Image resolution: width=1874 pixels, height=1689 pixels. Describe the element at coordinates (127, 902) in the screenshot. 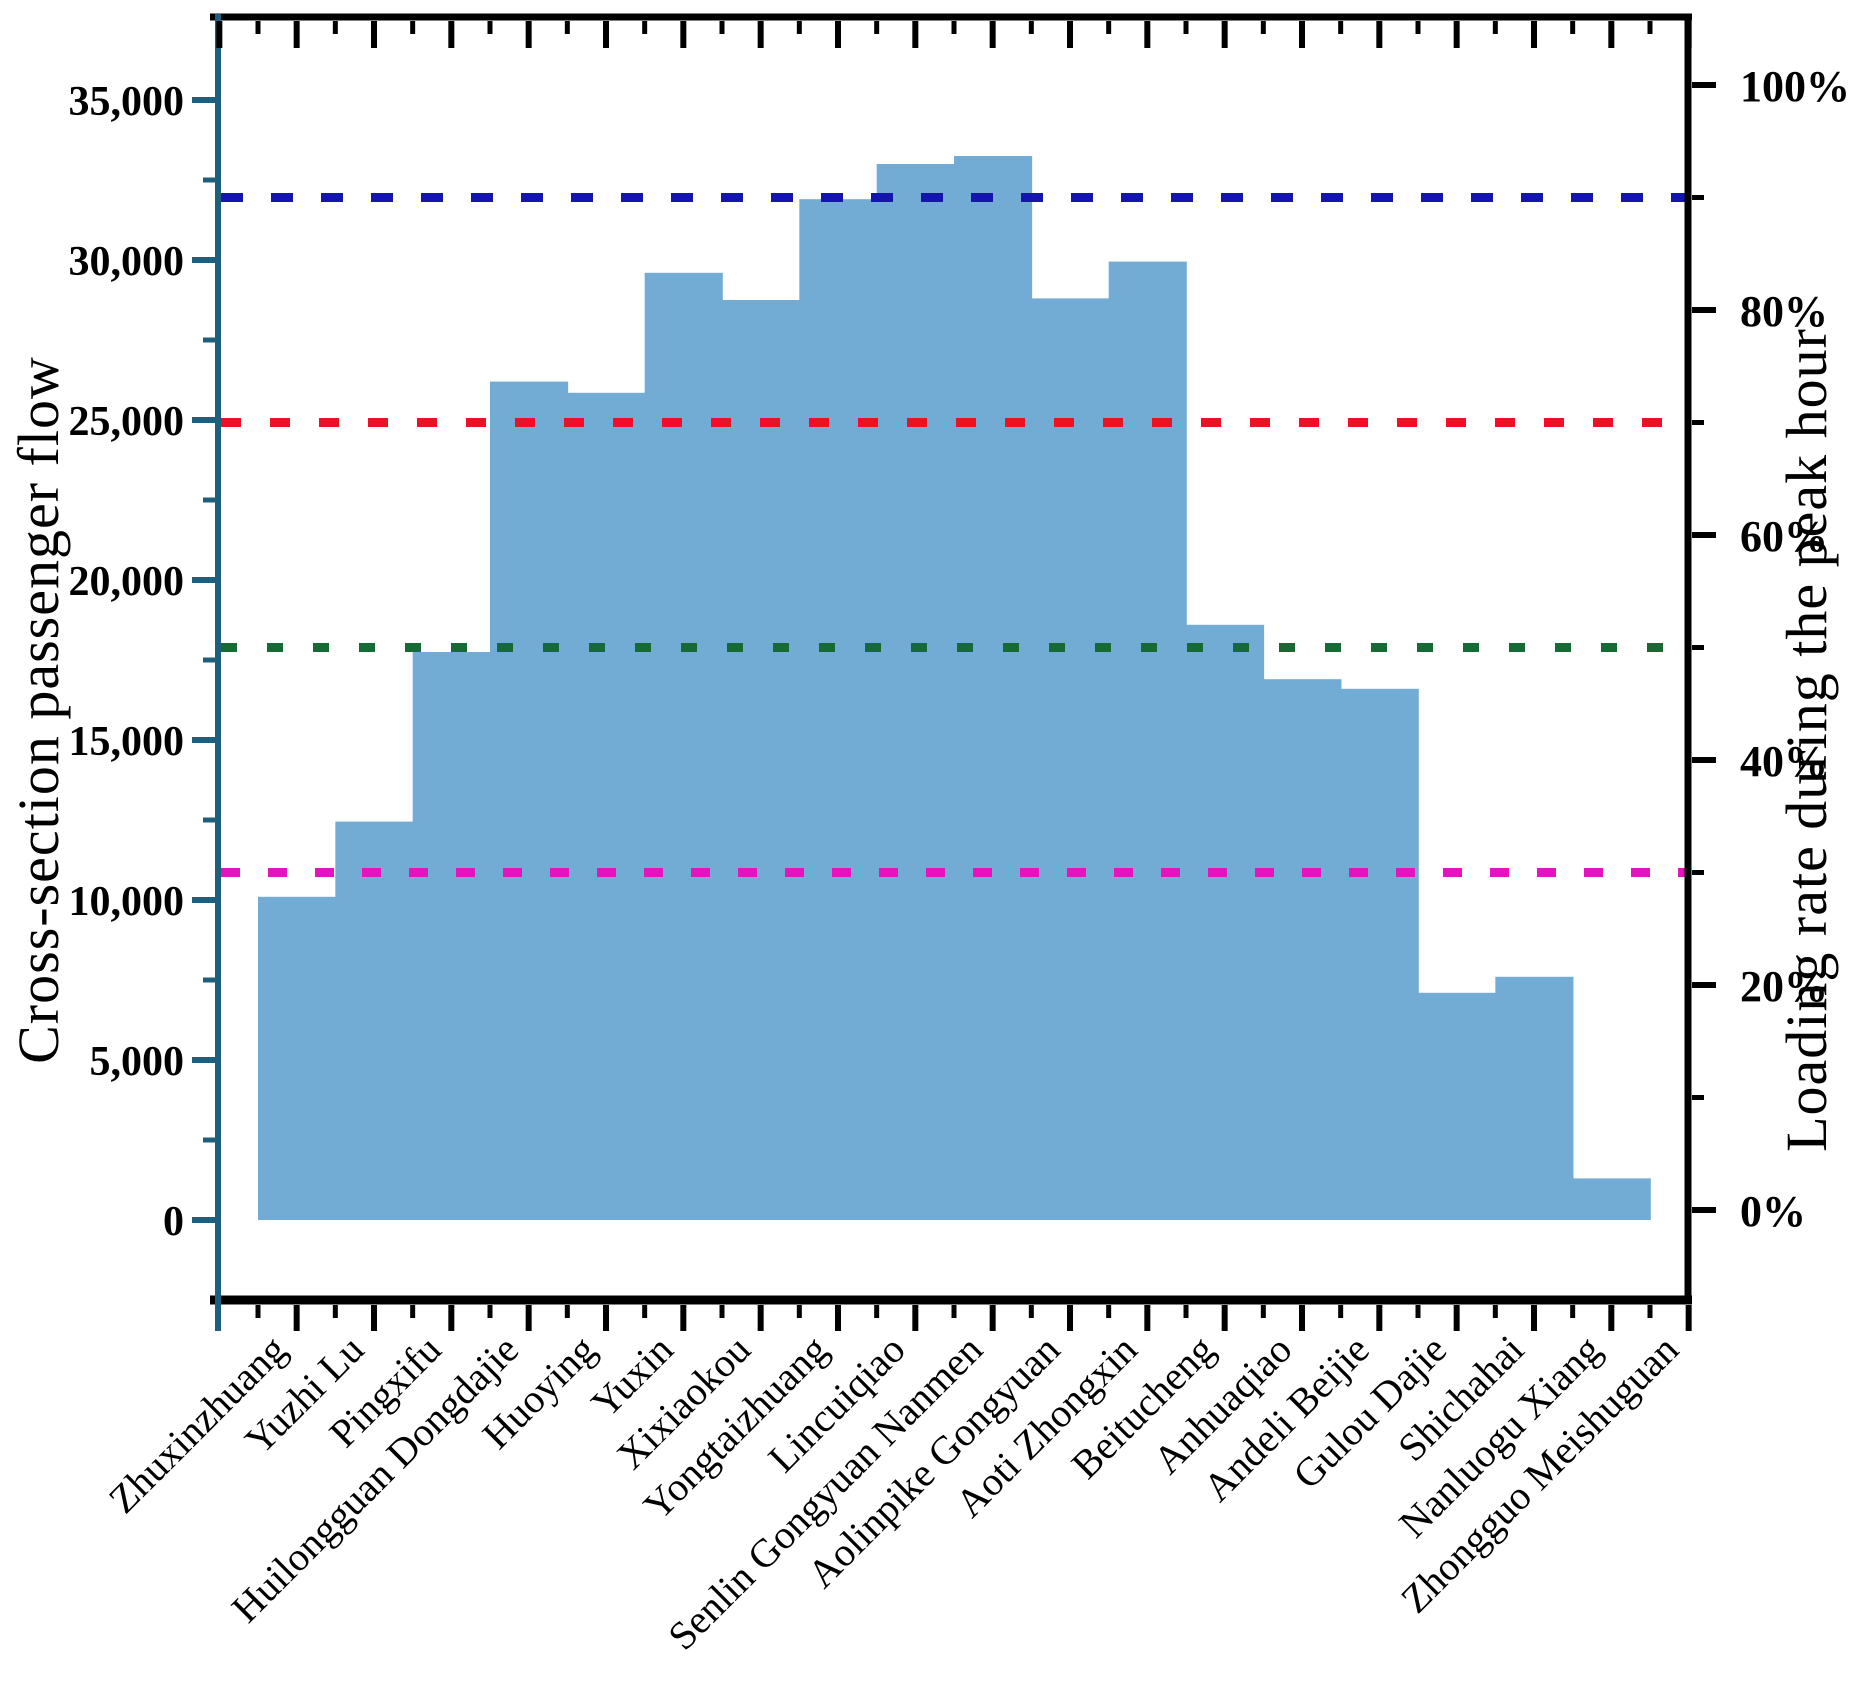

I see `left-tick-label: 10,000` at that location.